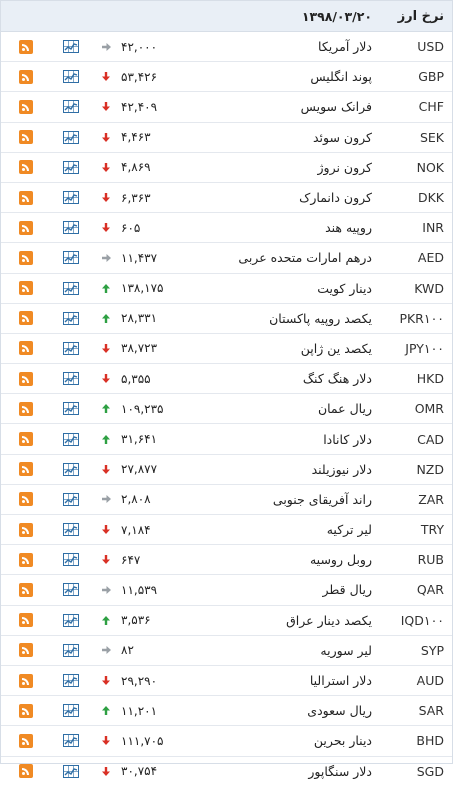  Describe the element at coordinates (226, 530) in the screenshot. I see `table-row: ۷,۱۸۴ لیر ترکیه TRY` at that location.